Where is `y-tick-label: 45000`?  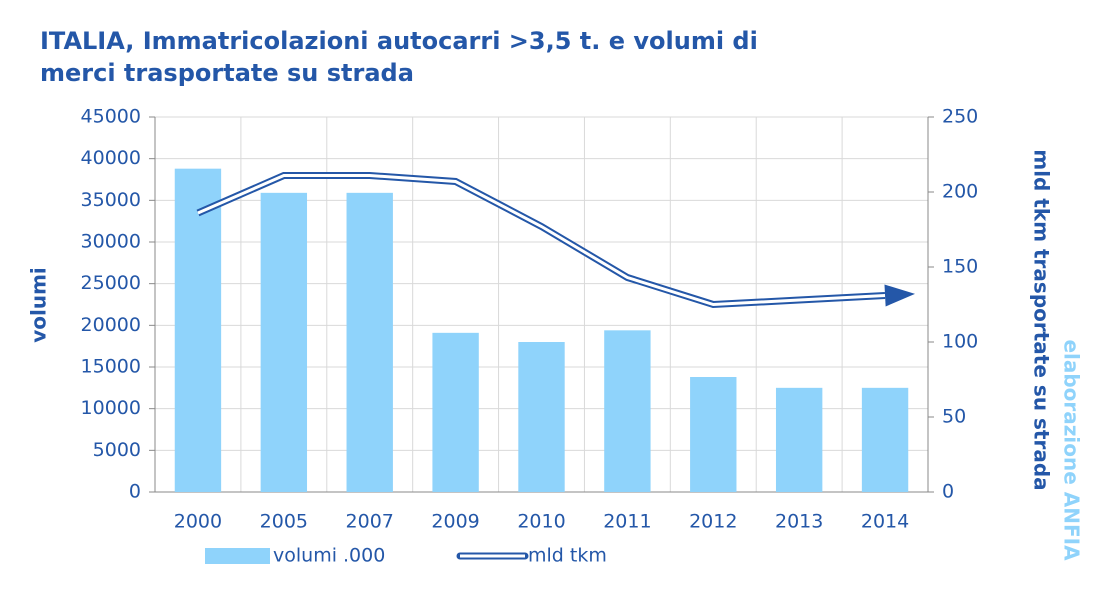
y-tick-label: 45000 is located at coordinates (111, 117).